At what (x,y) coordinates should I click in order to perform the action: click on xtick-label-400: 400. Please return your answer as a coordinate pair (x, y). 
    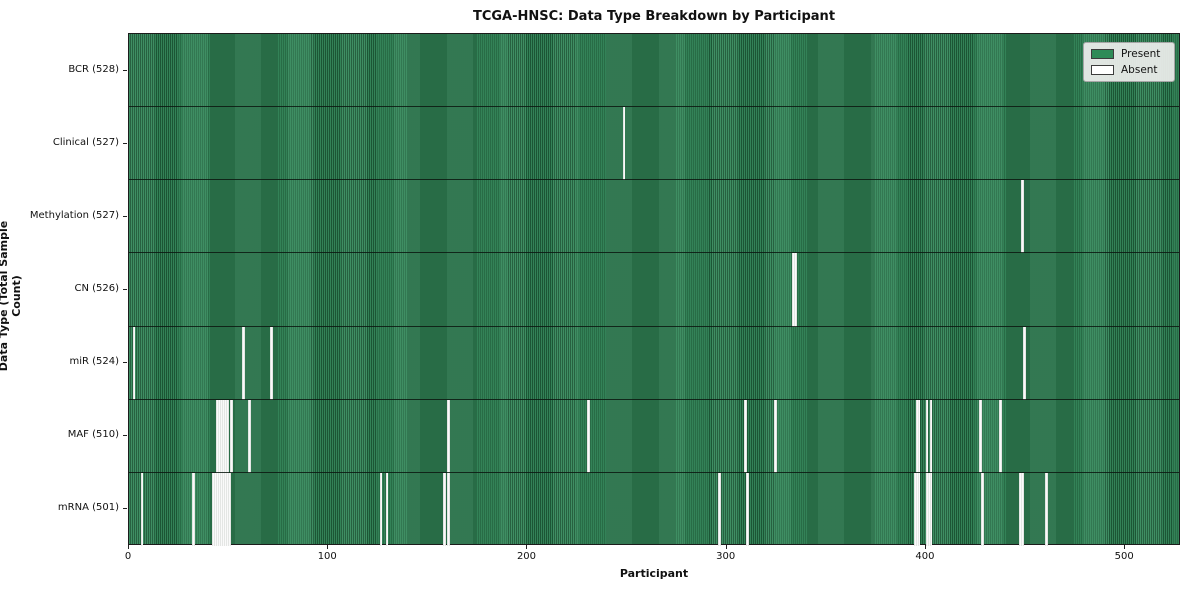
    Looking at the image, I should click on (925, 556).